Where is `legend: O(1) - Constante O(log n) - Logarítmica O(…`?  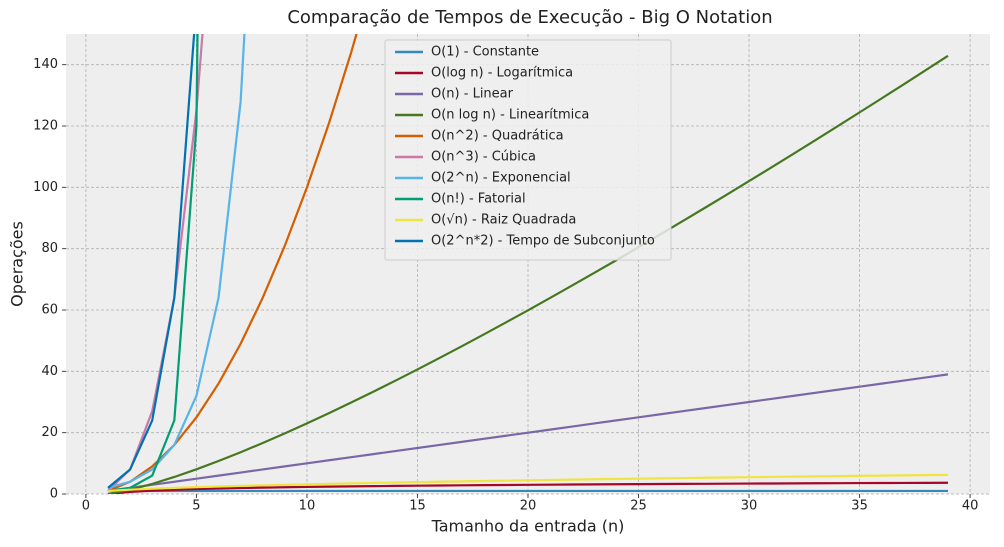
legend: O(1) - Constante O(log n) - Logarítmica O(… is located at coordinates (528, 150).